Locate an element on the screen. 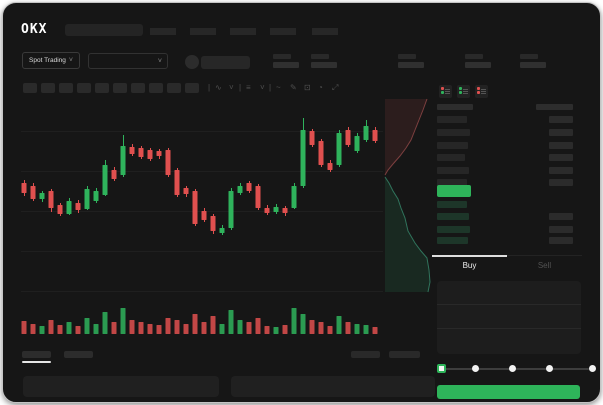 The height and width of the screenshot is (405, 603). fullscreen-icon: ⤢ is located at coordinates (335, 87).